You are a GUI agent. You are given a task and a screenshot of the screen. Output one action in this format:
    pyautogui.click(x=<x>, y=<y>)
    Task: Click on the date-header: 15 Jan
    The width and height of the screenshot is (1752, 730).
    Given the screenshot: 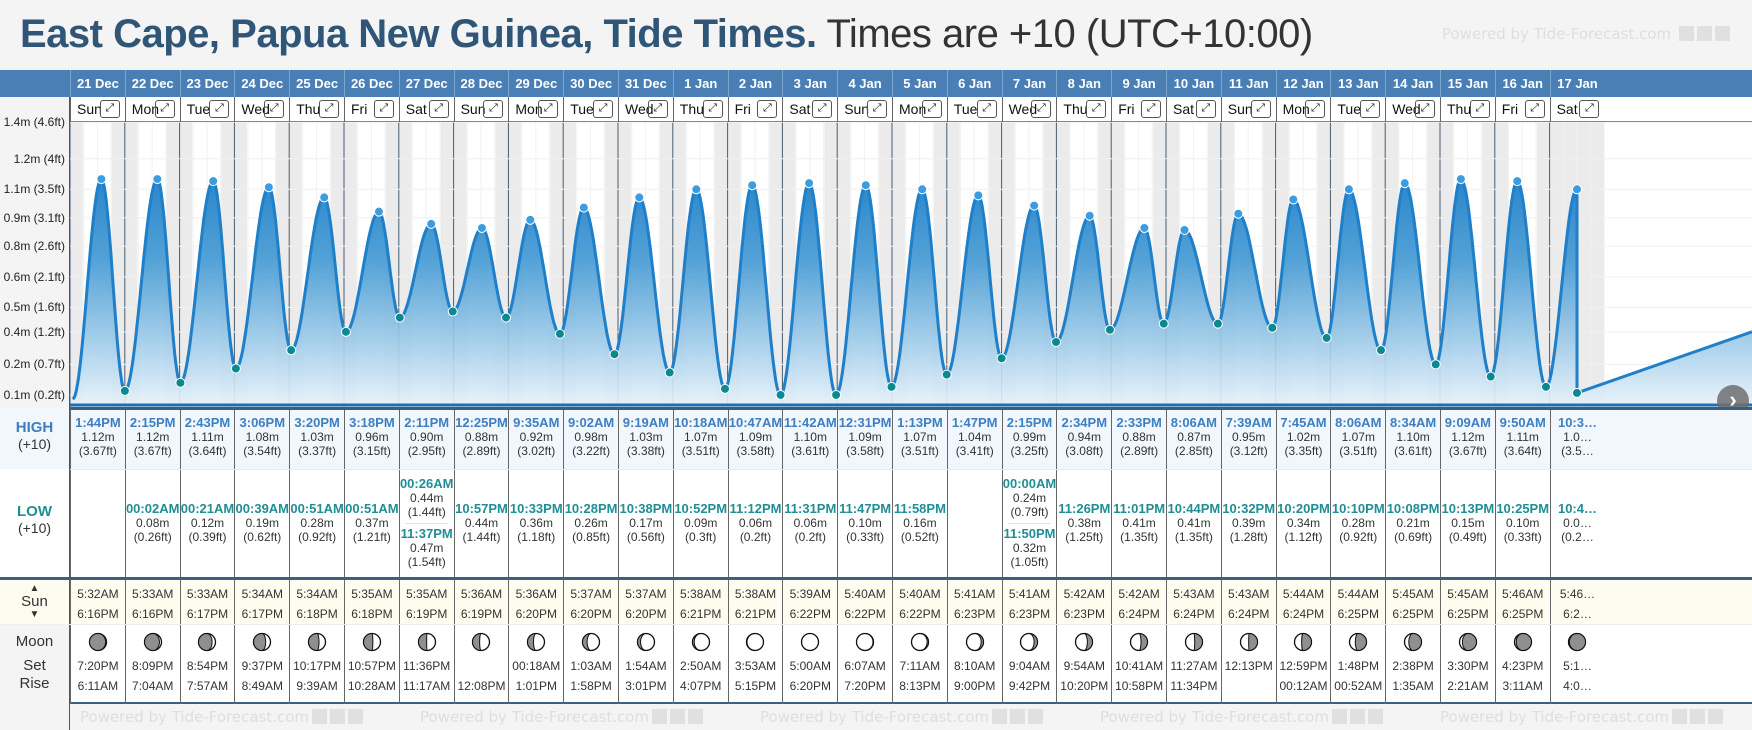 What is the action you would take?
    pyautogui.click(x=1467, y=83)
    